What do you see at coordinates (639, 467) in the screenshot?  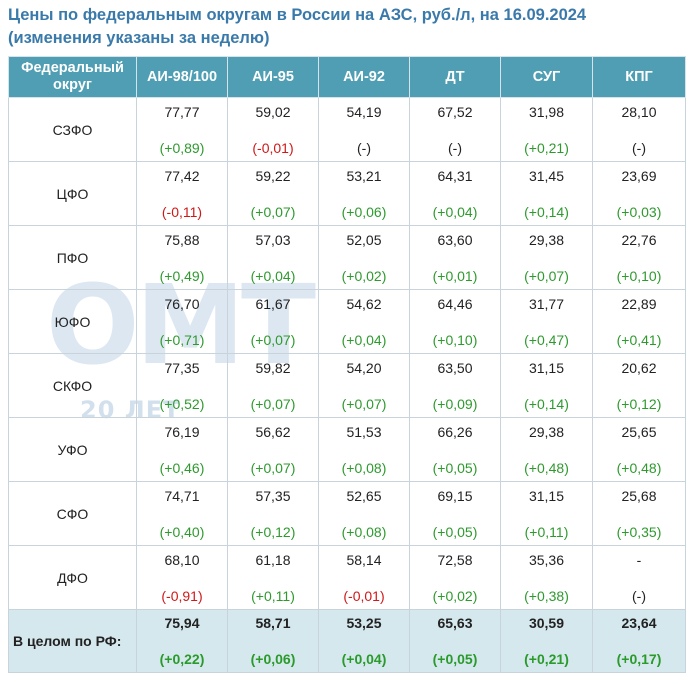 I see `price-change: (+0,48)` at bounding box center [639, 467].